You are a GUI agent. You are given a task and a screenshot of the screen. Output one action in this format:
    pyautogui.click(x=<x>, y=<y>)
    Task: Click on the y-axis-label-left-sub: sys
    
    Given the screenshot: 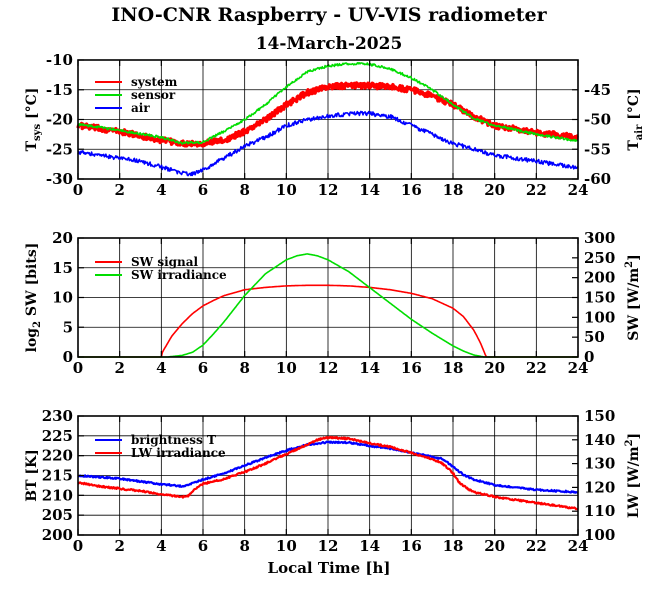 What is the action you would take?
    pyautogui.click(x=37, y=132)
    